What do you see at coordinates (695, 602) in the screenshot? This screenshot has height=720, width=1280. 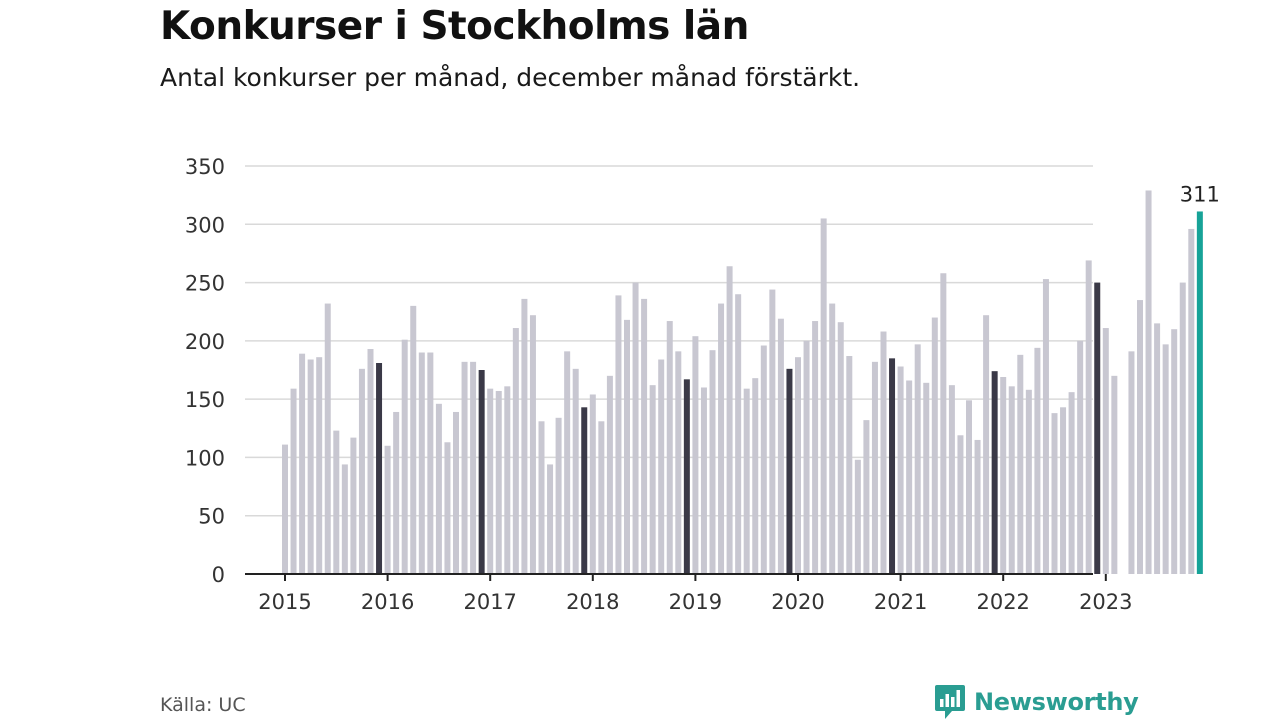 I see `x-tick-label: 2019` at bounding box center [695, 602].